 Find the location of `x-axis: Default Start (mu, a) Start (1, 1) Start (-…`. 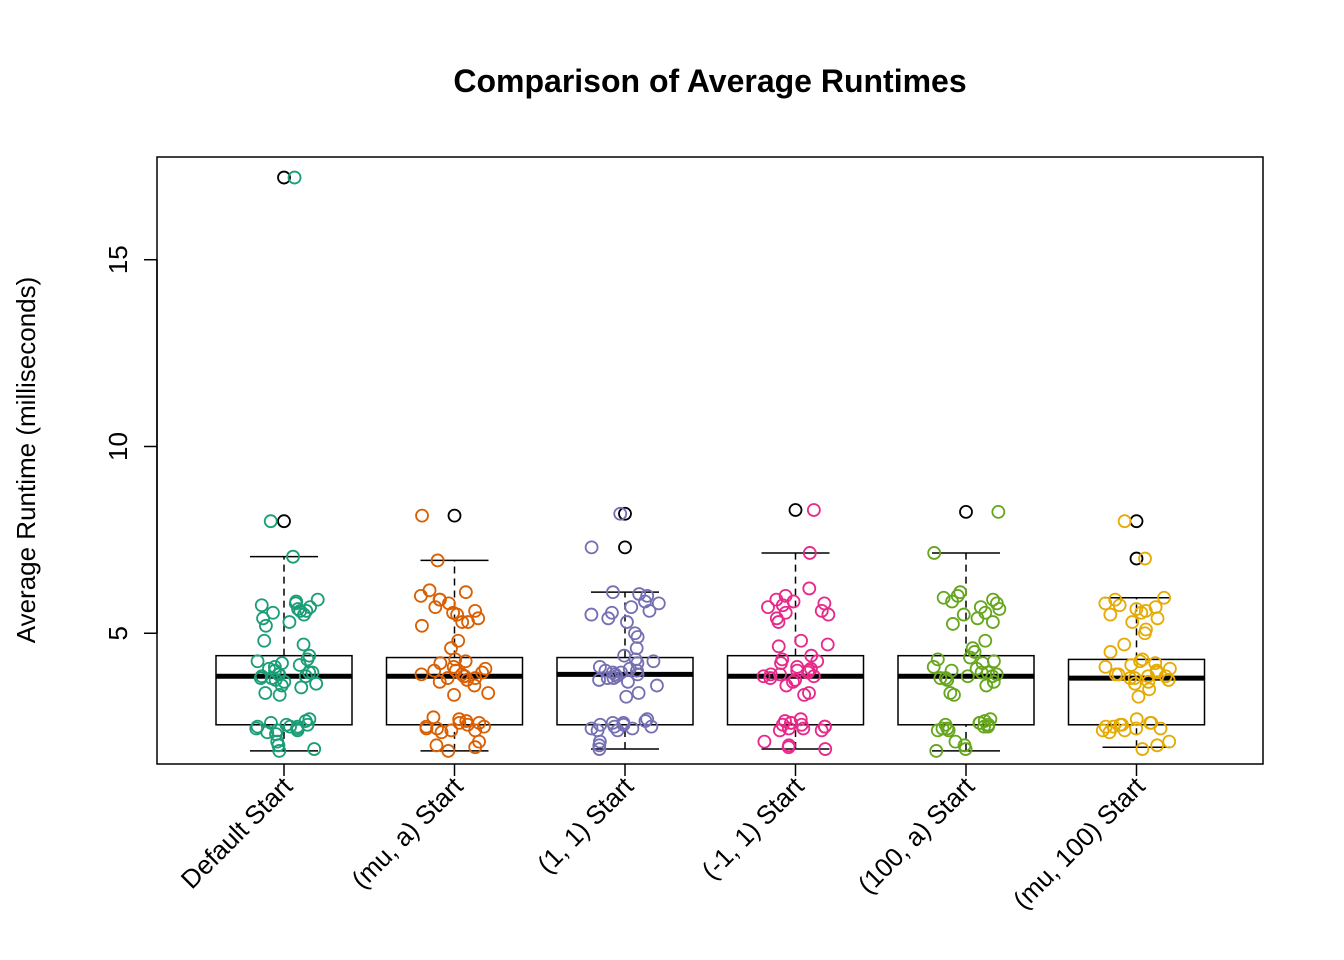

x-axis: Default Start (mu, a) Start (1, 1) Start (-… is located at coordinates (663, 839).